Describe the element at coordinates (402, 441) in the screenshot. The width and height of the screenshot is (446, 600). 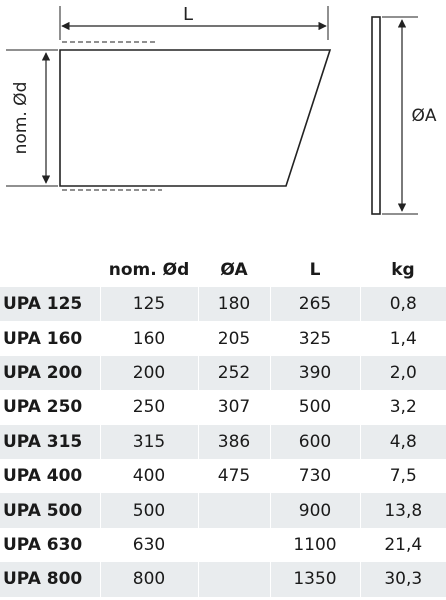
I see `weight-cell: 4,8` at that location.